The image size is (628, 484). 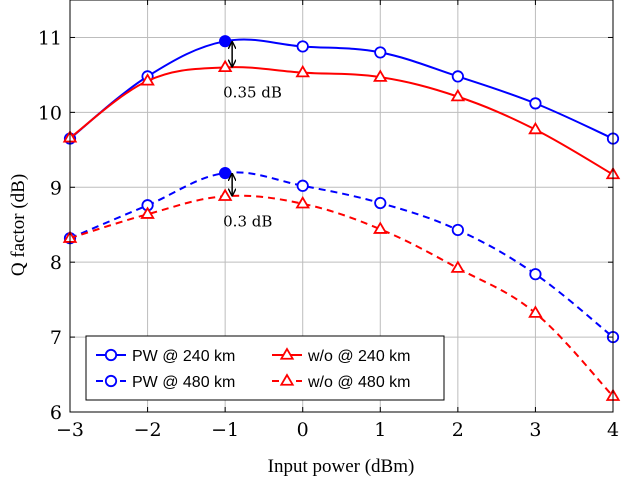 What do you see at coordinates (70, 430) in the screenshot?
I see `x-tick-label: −3` at bounding box center [70, 430].